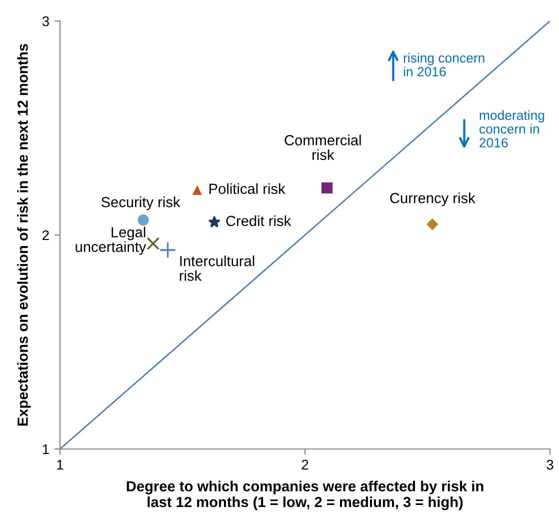 The height and width of the screenshot is (520, 559). Describe the element at coordinates (305, 465) in the screenshot. I see `x-tick-label: 2` at that location.